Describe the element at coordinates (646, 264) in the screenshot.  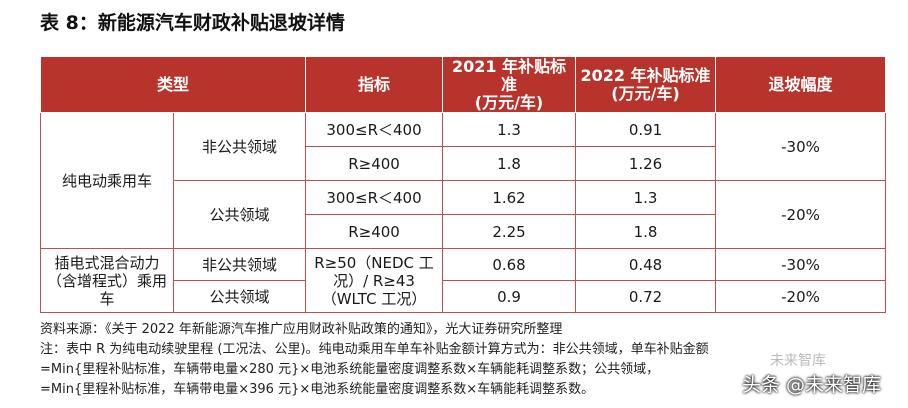
I see `value-2022-cell: 0.48` at that location.